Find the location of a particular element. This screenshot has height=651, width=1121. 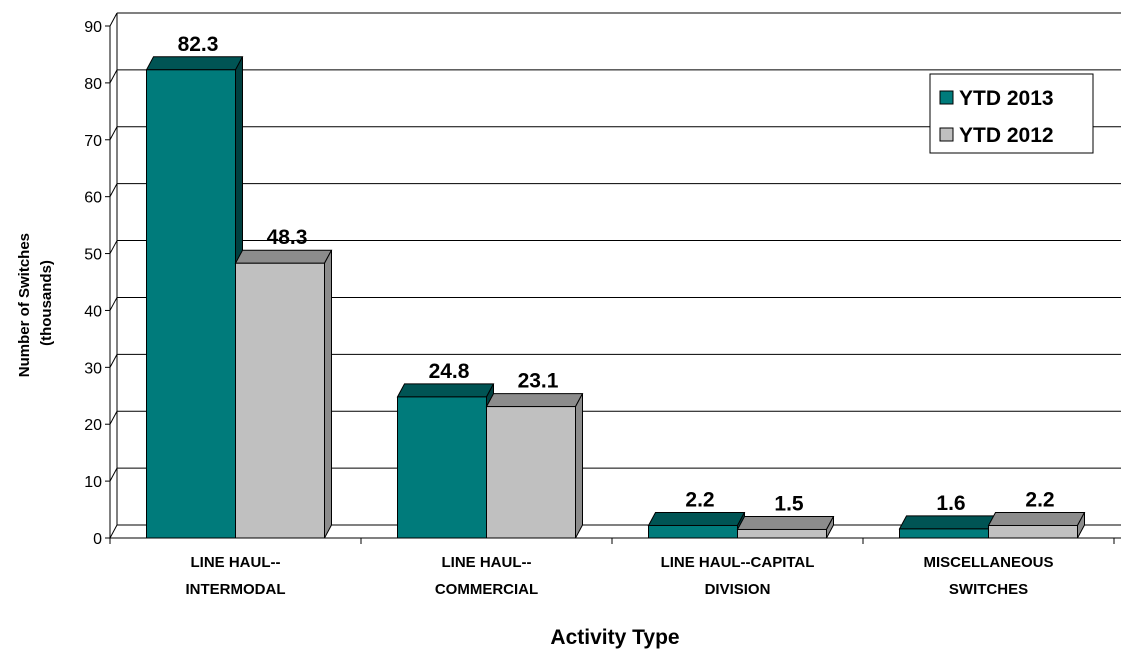

legend: YTD 2013 YTD 2012 is located at coordinates (1011, 113).